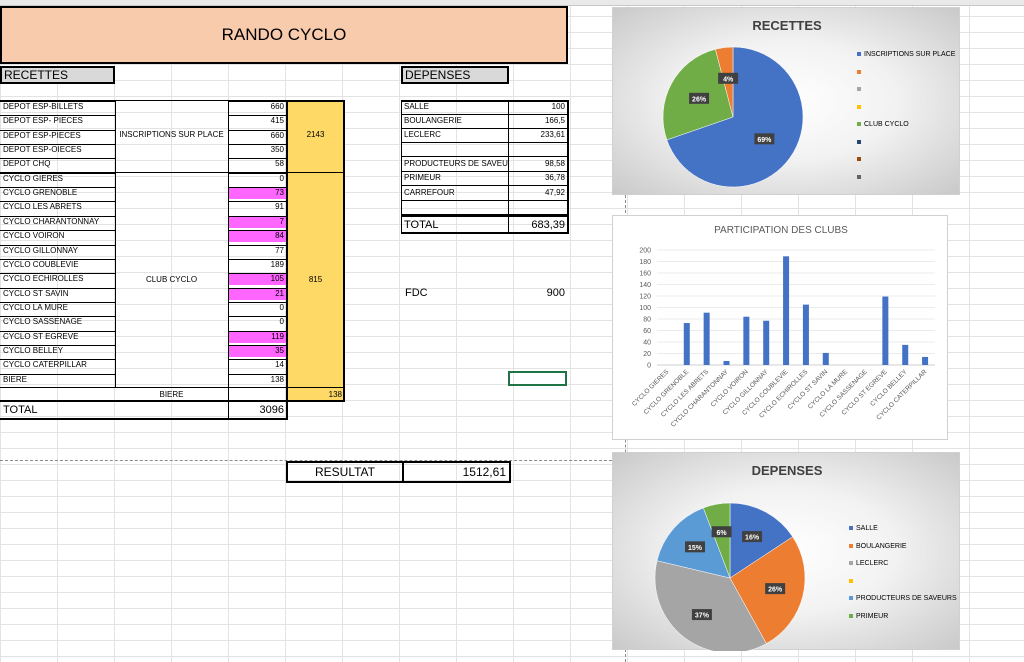 The width and height of the screenshot is (1024, 662). What do you see at coordinates (537, 378) in the screenshot?
I see `selected-cell` at bounding box center [537, 378].